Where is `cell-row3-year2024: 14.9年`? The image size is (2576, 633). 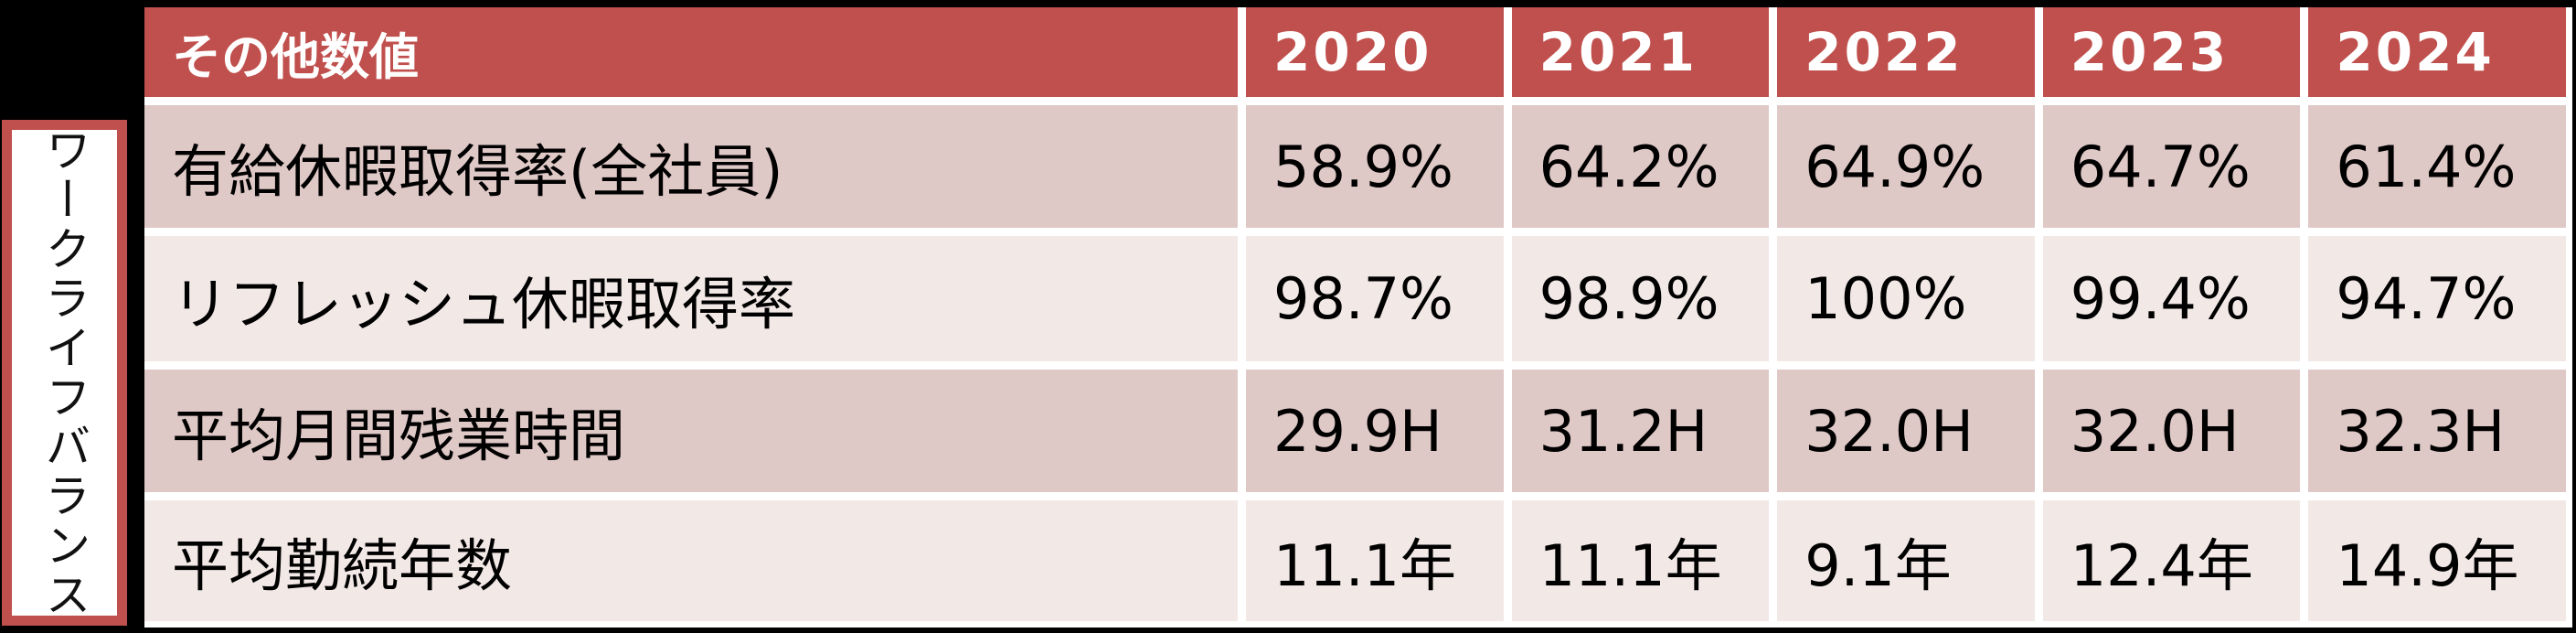 cell-row3-year2024: 14.9年 is located at coordinates (2437, 560).